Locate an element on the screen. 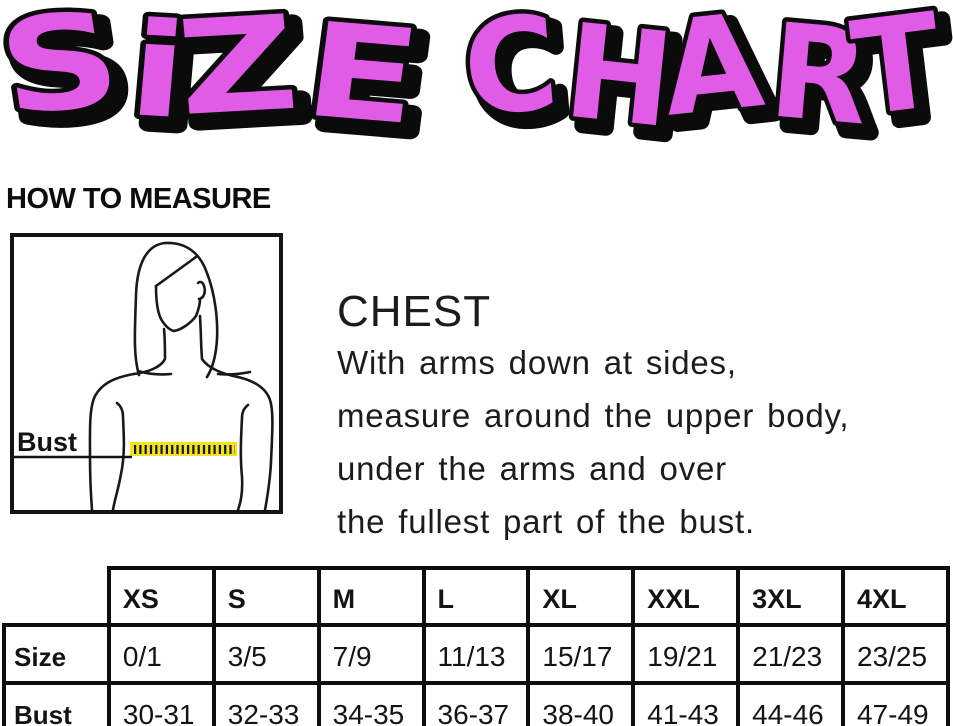  chest-instruction-line: With arms down at sides, is located at coordinates (537, 362).